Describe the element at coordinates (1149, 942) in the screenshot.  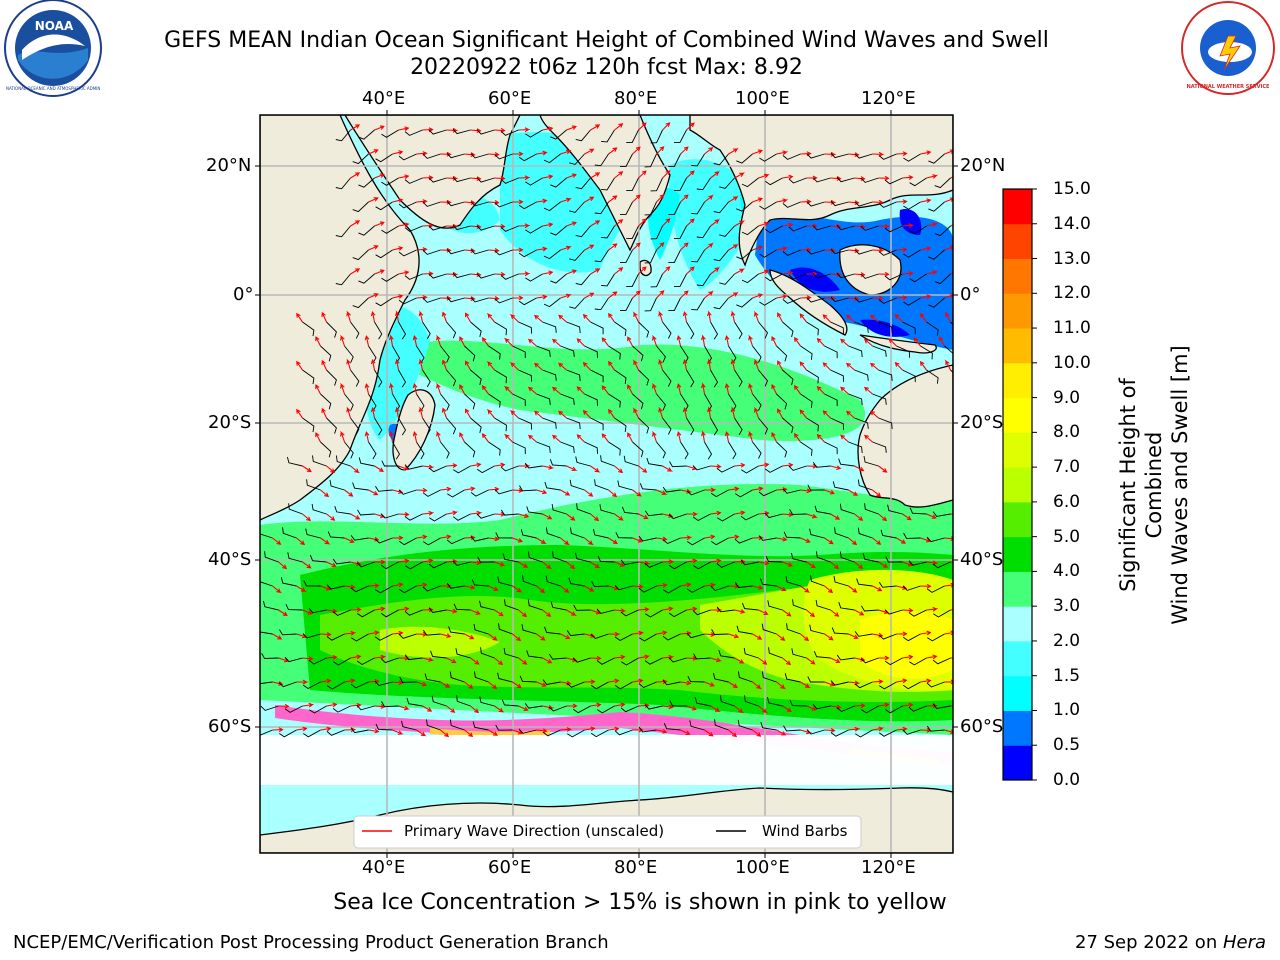
I see `footer-date: 27 Sep 2022 on` at that location.